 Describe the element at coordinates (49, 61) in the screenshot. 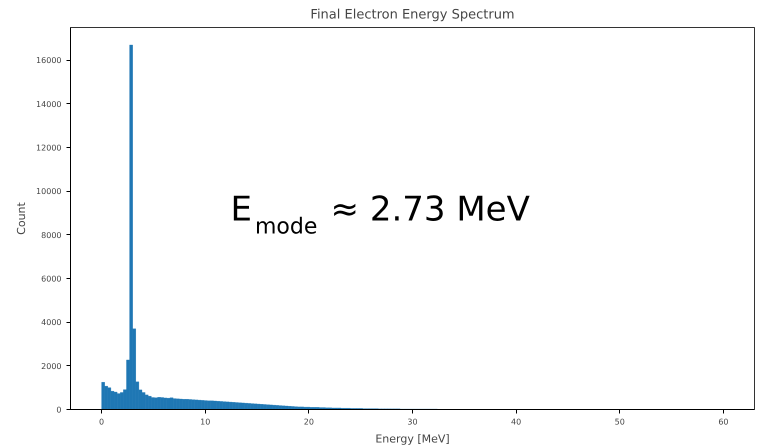

I see `y-tick-label: 16000` at that location.